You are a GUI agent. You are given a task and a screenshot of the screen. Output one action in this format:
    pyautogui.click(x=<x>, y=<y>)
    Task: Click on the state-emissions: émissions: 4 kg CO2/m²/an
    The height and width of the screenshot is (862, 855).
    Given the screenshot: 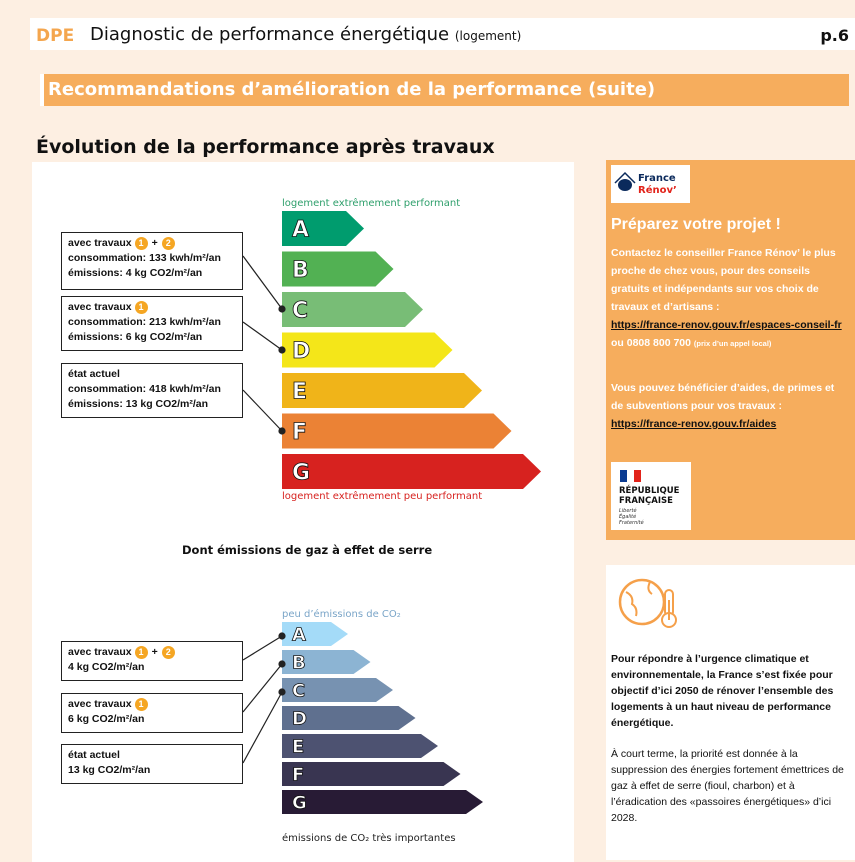 What is the action you would take?
    pyautogui.click(x=135, y=273)
    